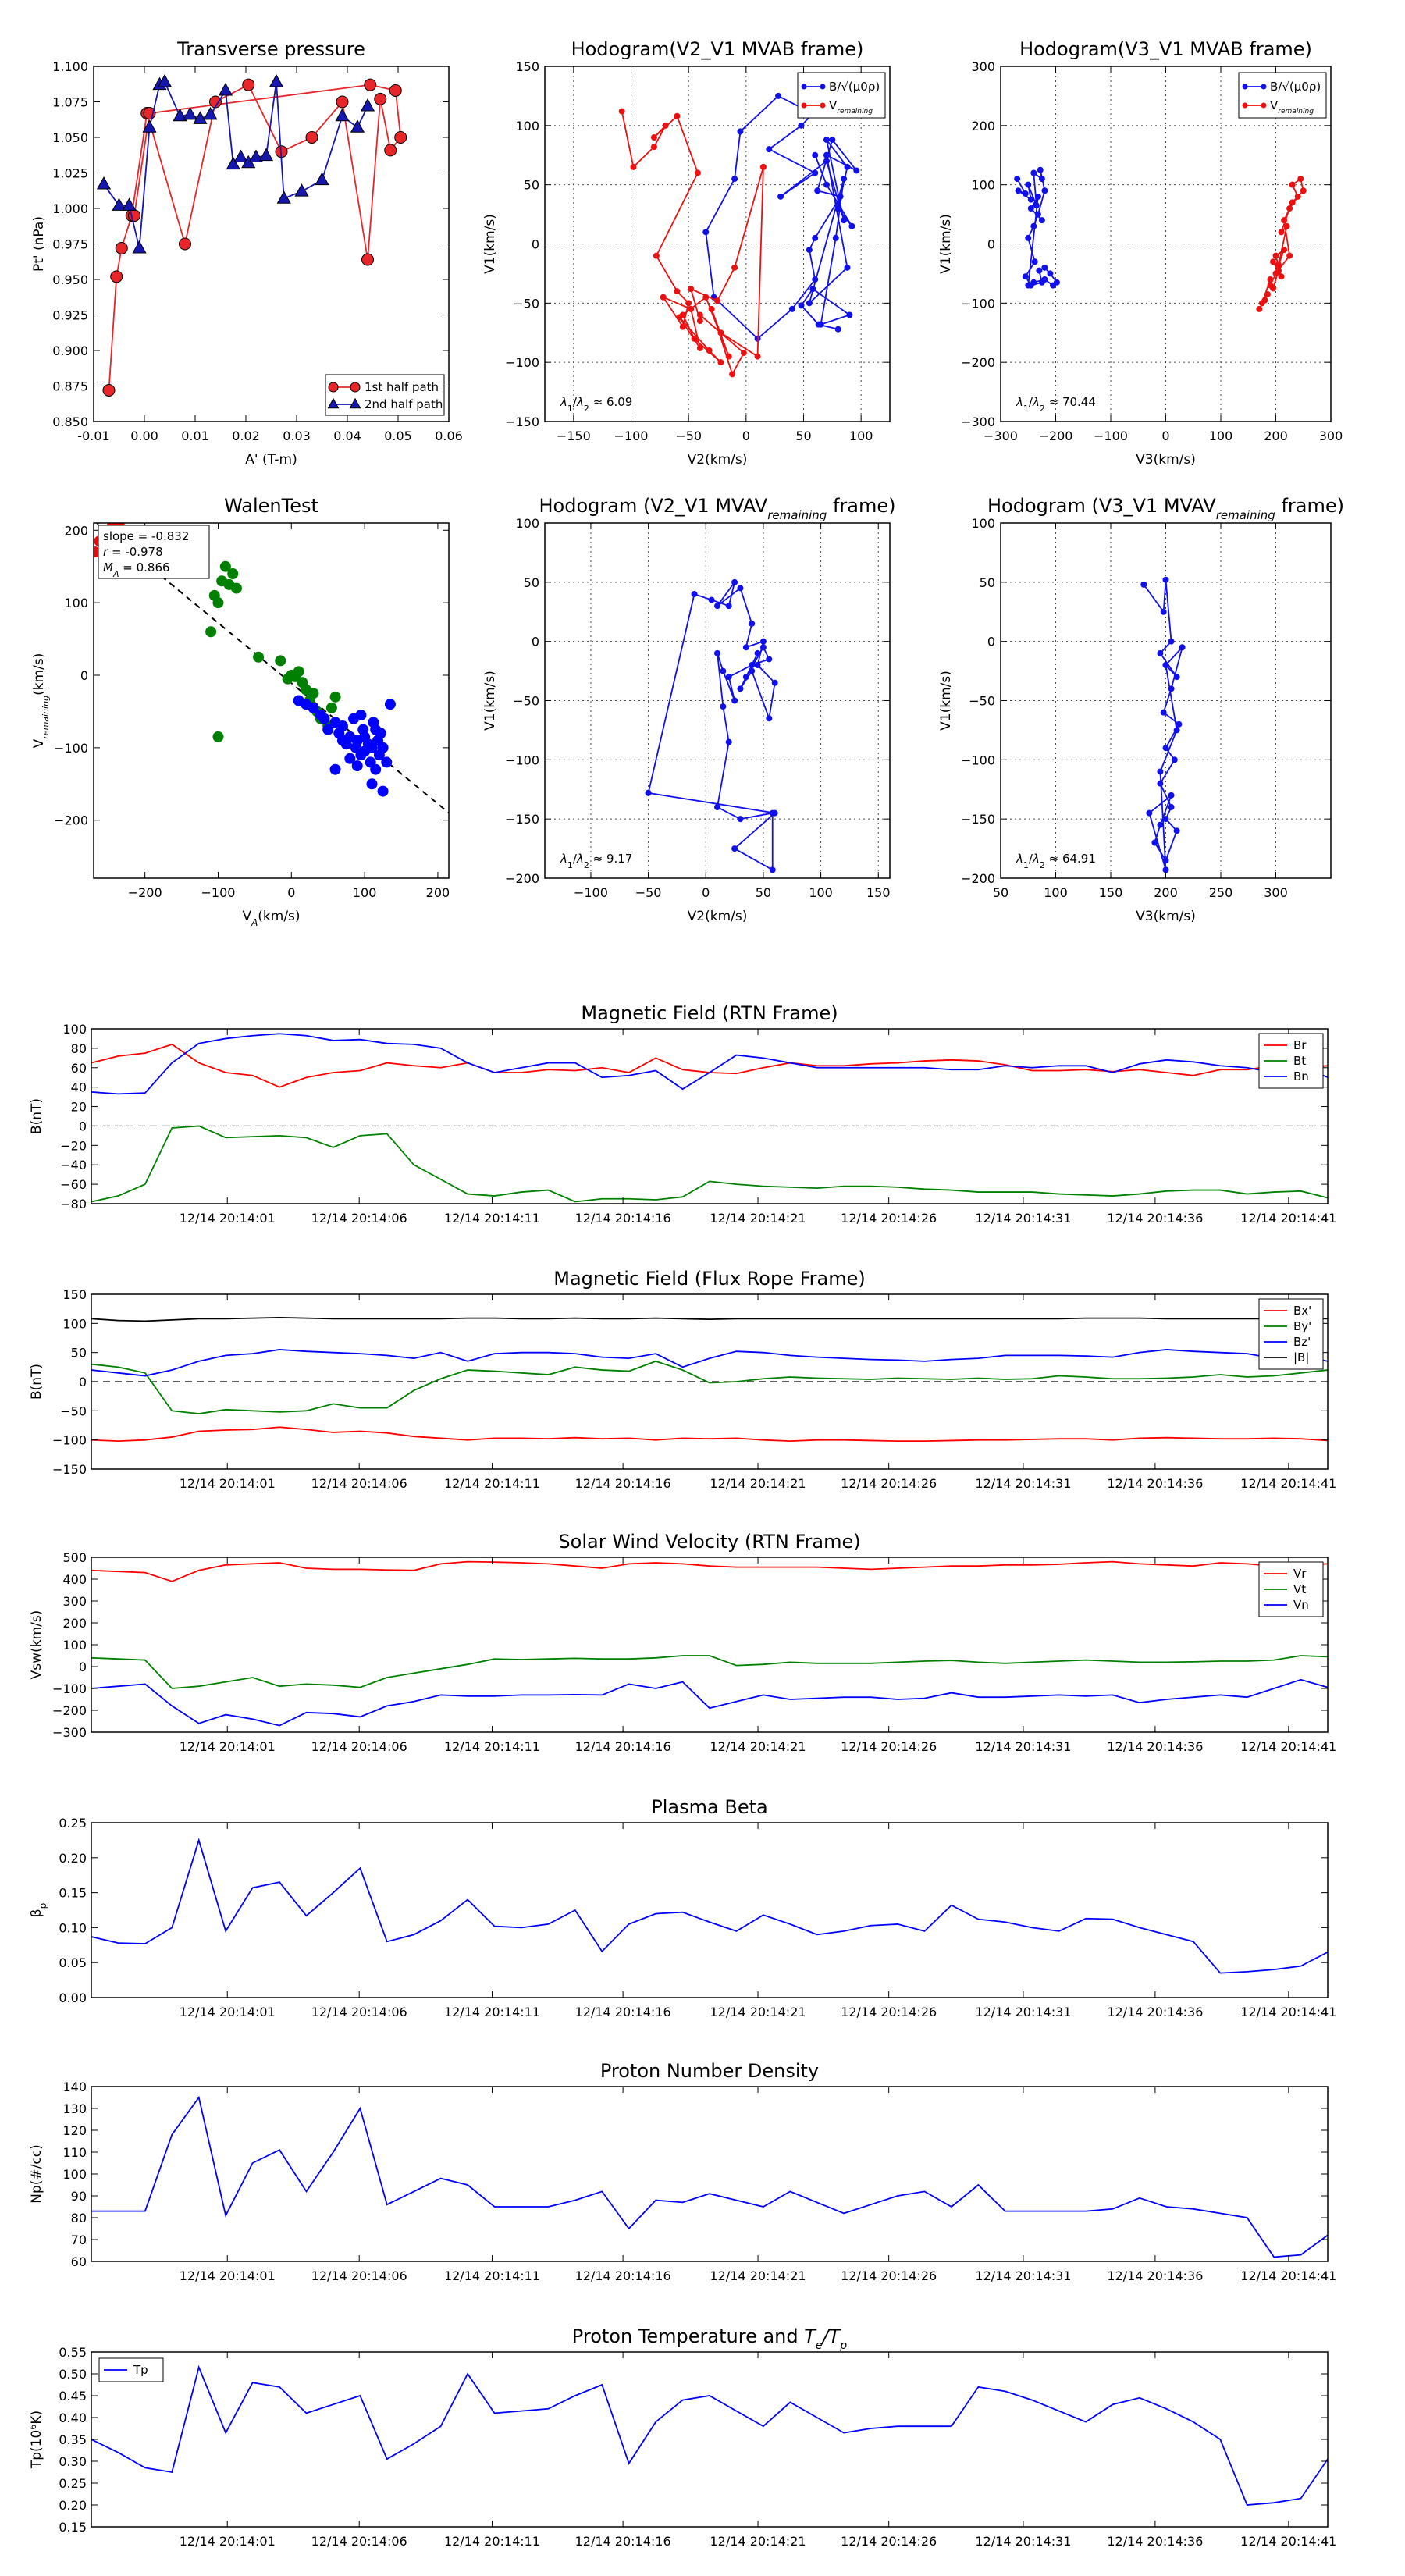 This screenshot has height=2576, width=1405. What do you see at coordinates (861, 436) in the screenshot?
I see `x-tick-label: 100` at bounding box center [861, 436].